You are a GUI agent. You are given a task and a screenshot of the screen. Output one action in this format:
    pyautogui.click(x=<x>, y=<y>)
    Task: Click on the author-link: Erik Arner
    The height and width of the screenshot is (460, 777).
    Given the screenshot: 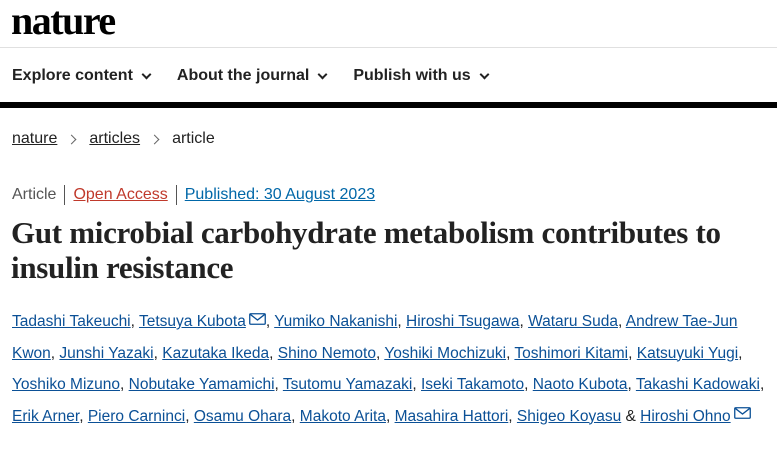 What is the action you would take?
    pyautogui.click(x=46, y=416)
    